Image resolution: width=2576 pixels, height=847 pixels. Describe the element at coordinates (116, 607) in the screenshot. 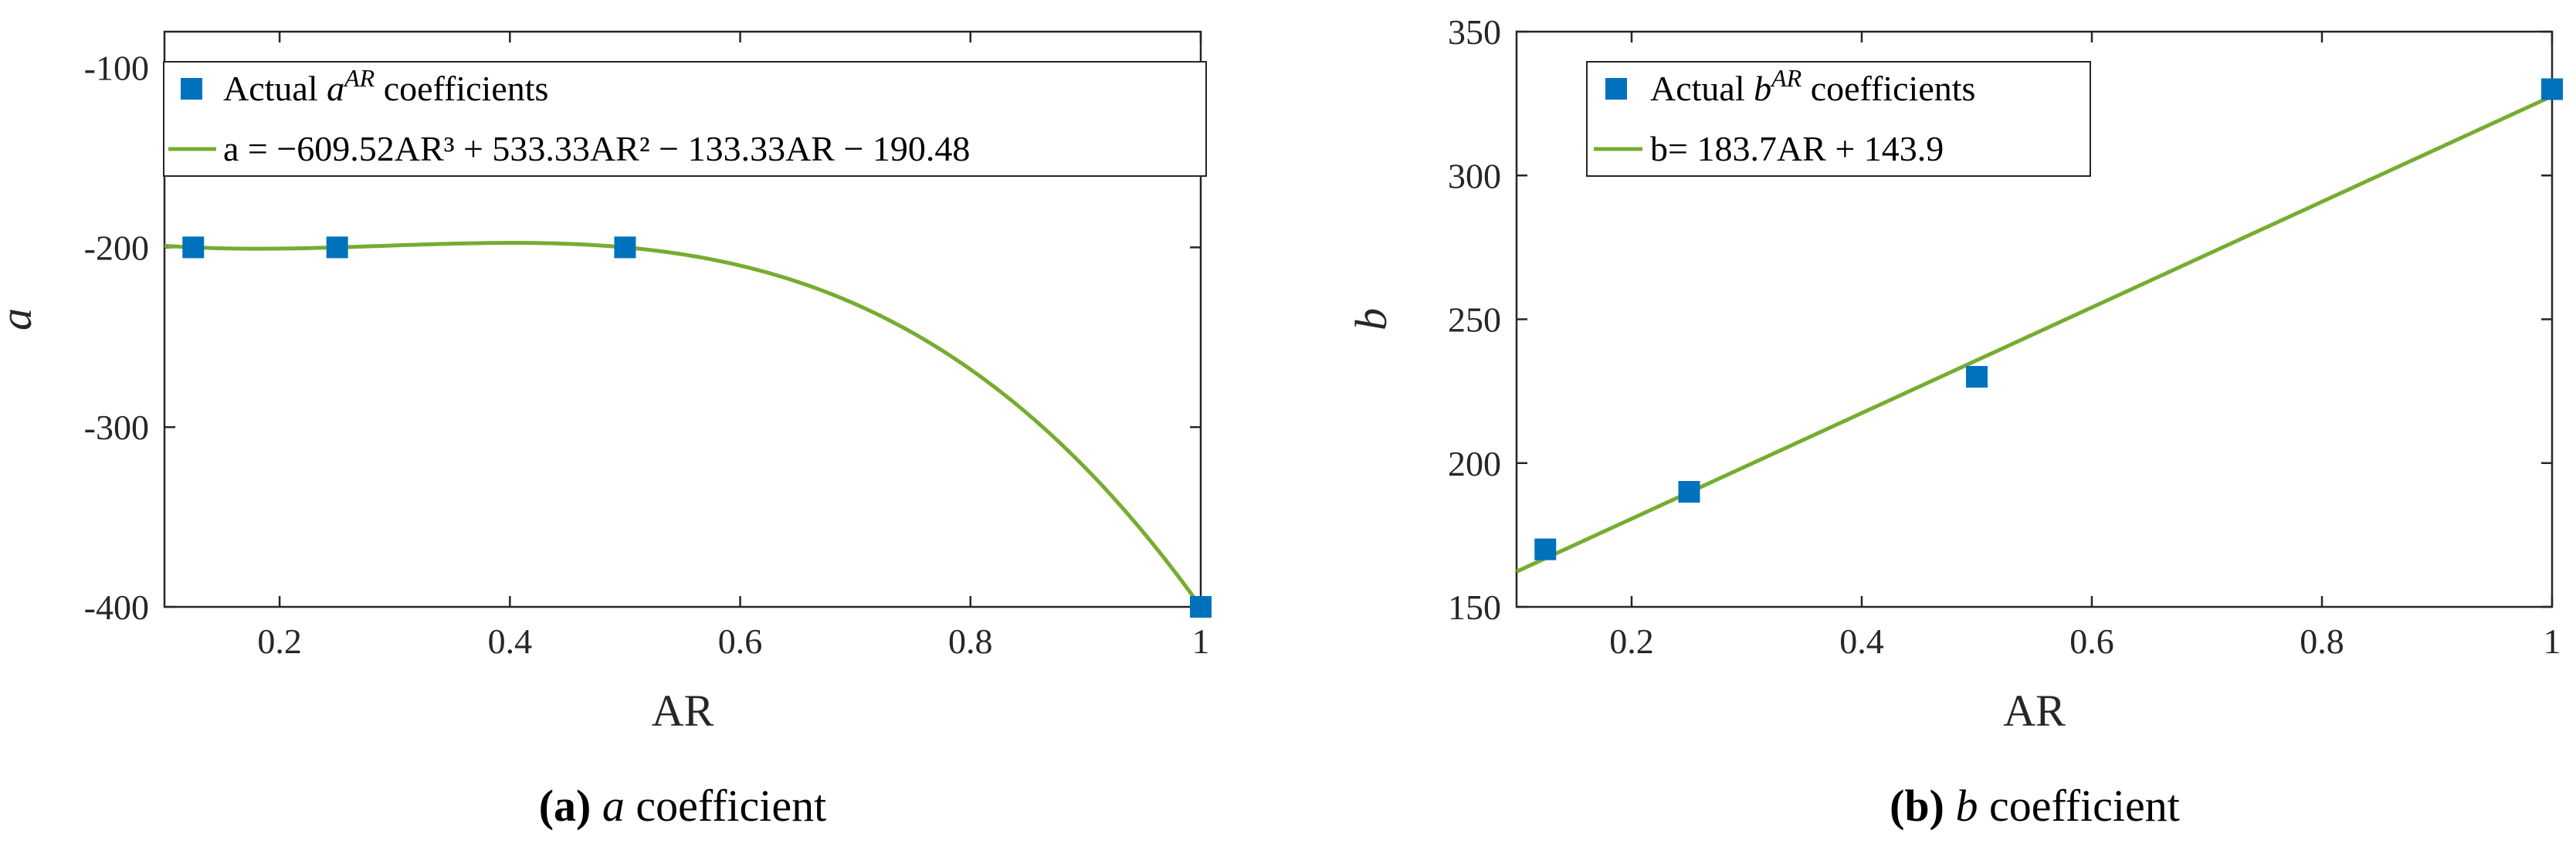

I see `y-tick-label: -400` at that location.